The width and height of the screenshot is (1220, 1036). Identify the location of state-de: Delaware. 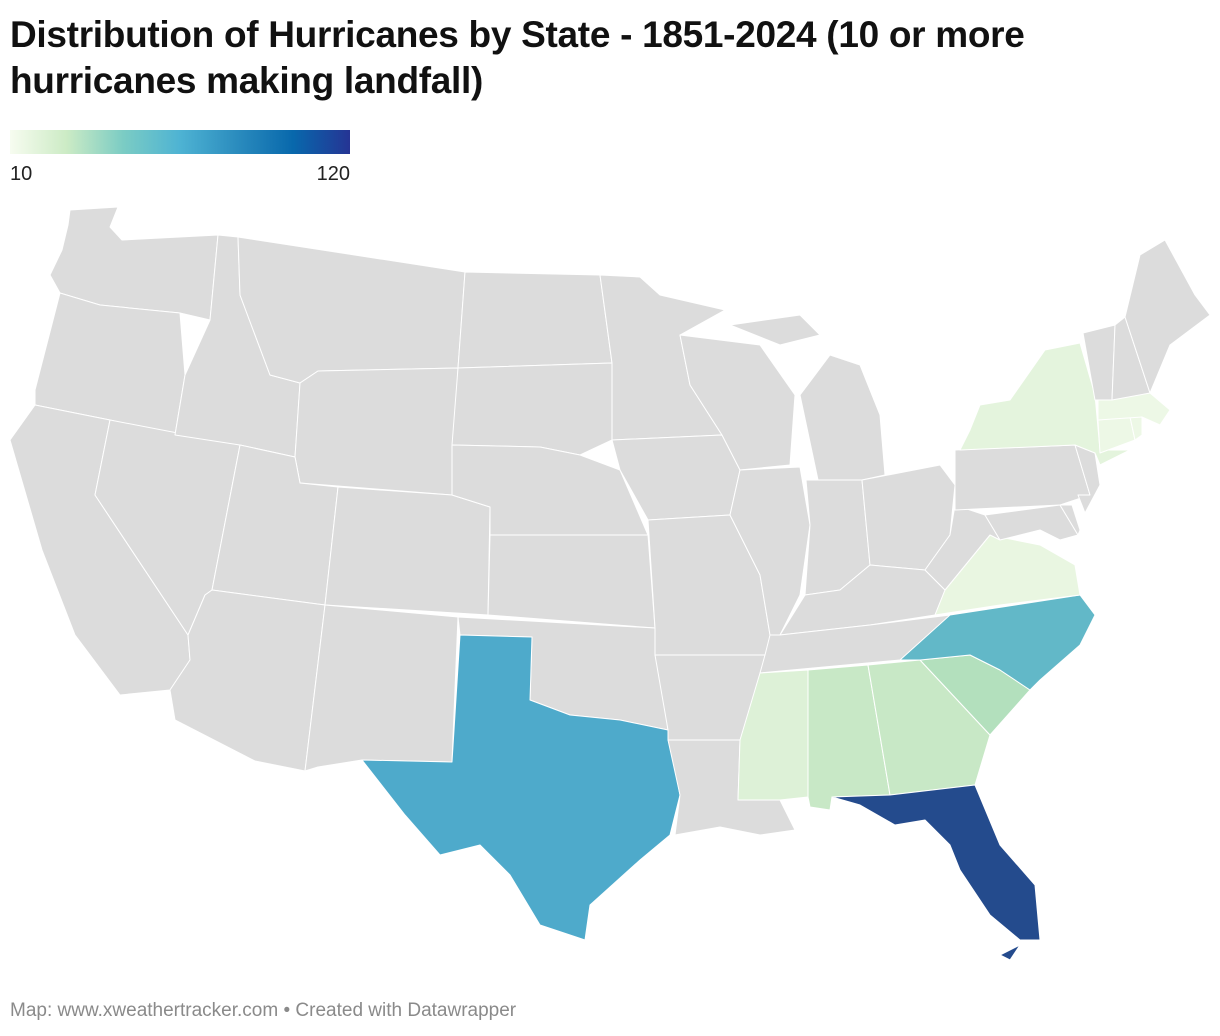
(1070, 520).